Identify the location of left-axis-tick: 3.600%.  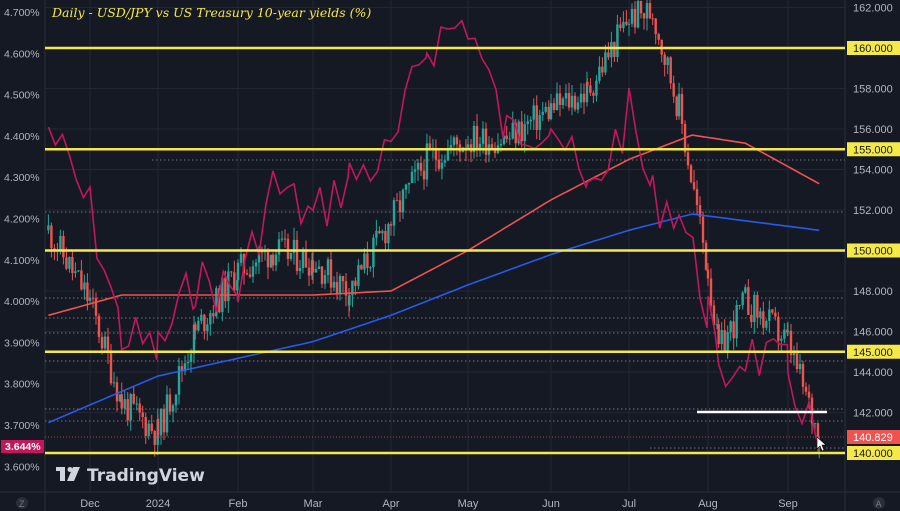
(22, 467).